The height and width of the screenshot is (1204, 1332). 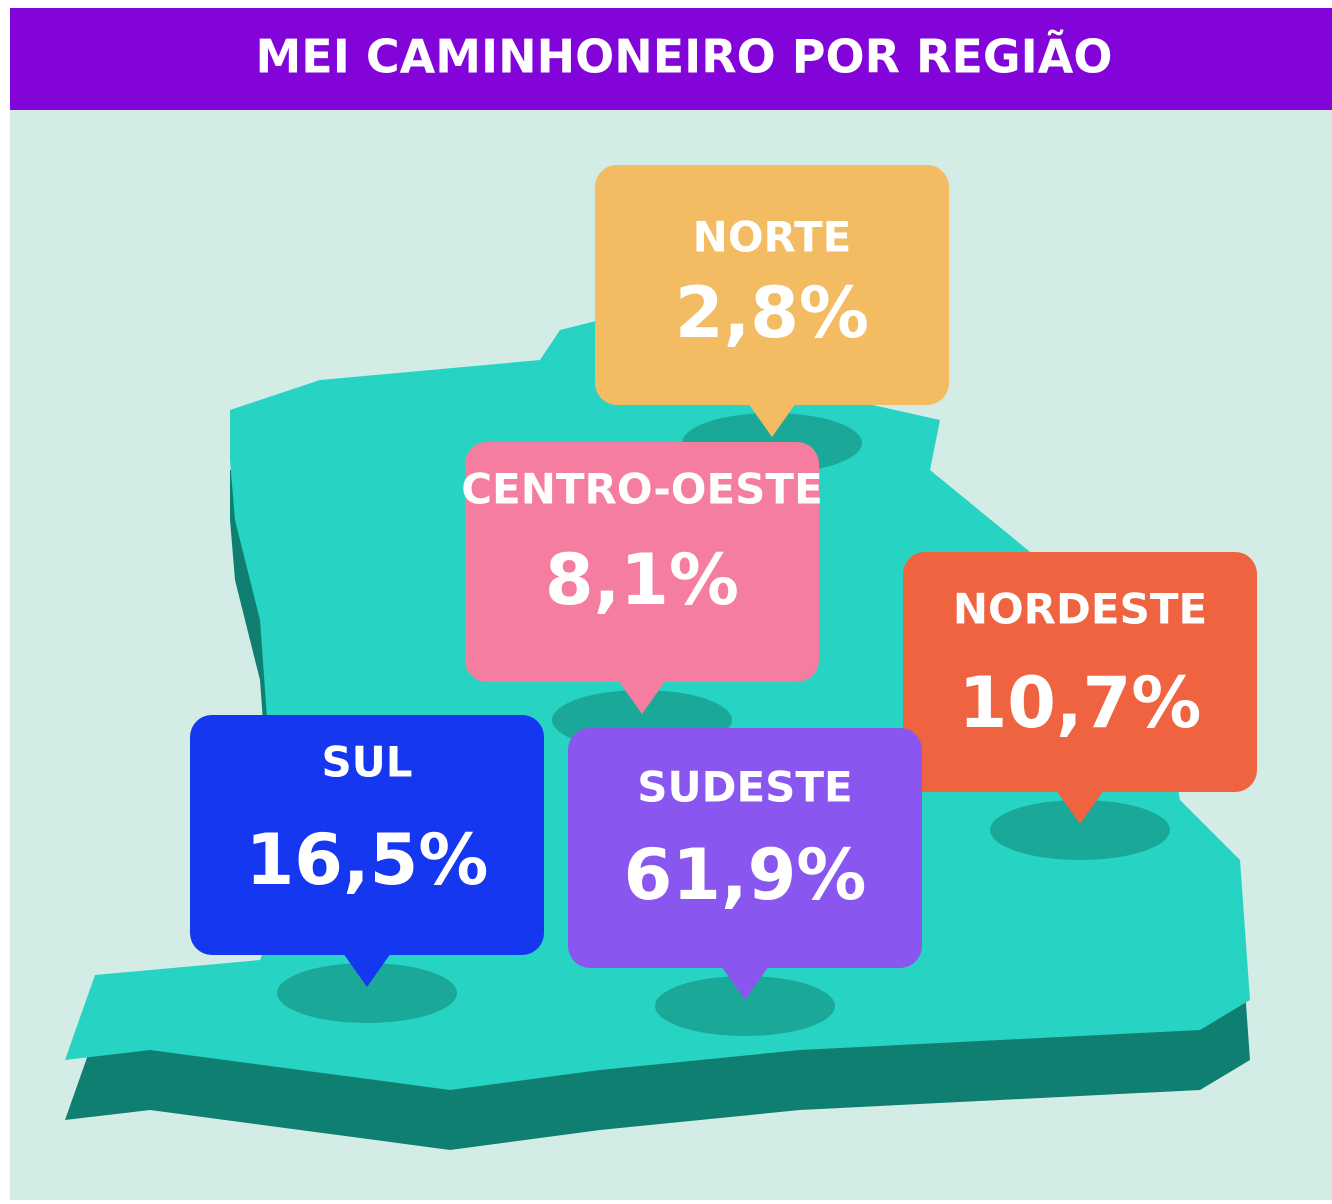 I want to click on region-share: 10,7%, so click(x=1080, y=703).